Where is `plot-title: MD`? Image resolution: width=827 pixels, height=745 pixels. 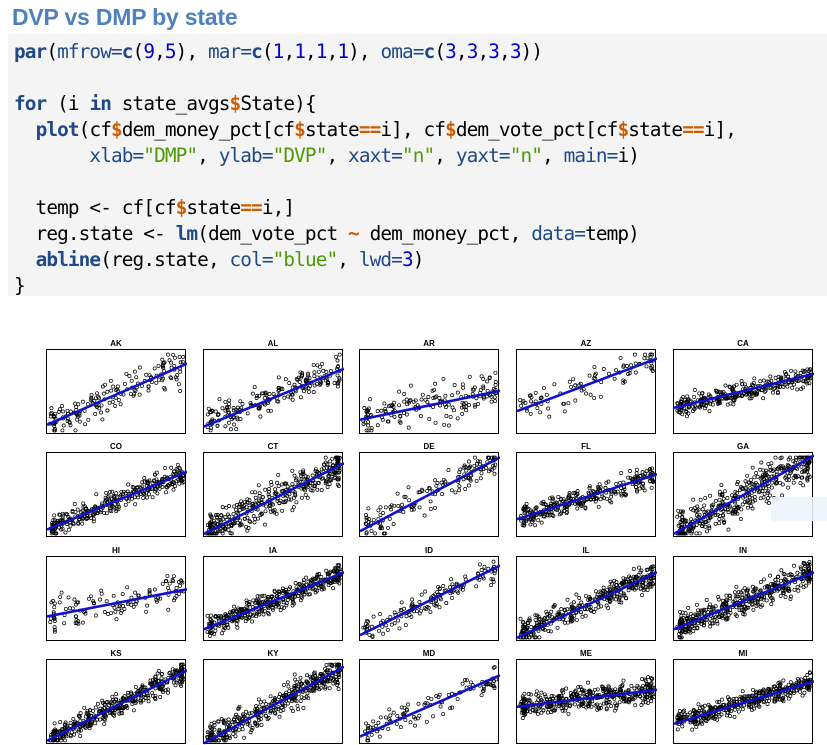
plot-title: MD is located at coordinates (429, 653).